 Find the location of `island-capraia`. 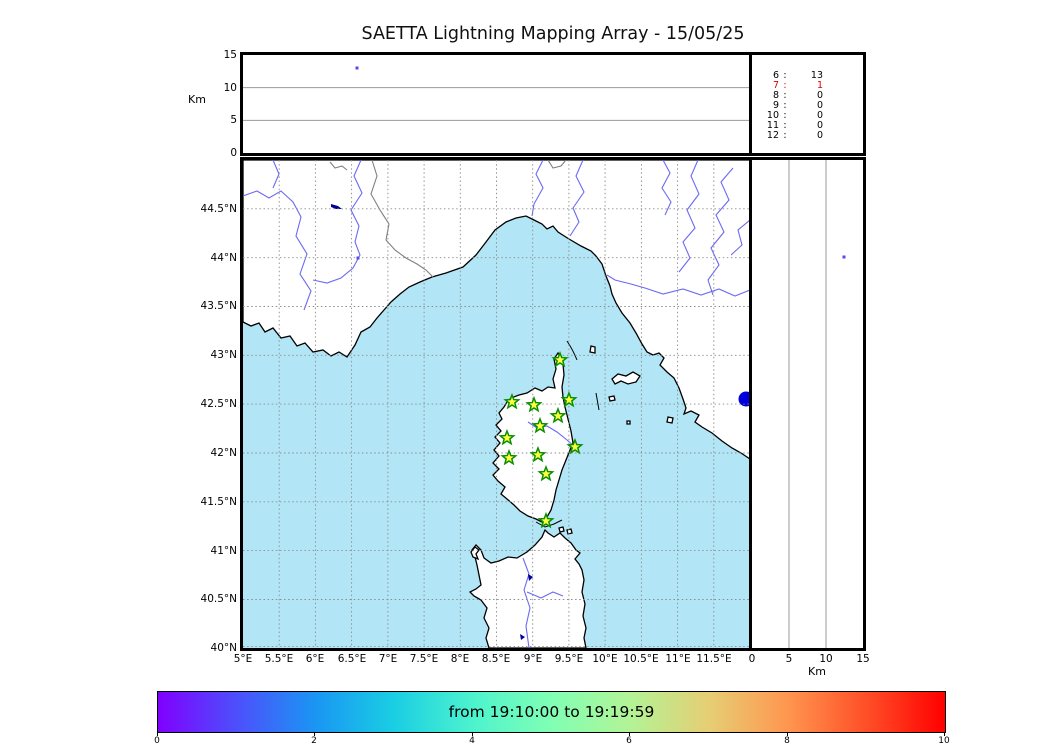

island-capraia is located at coordinates (592, 349).